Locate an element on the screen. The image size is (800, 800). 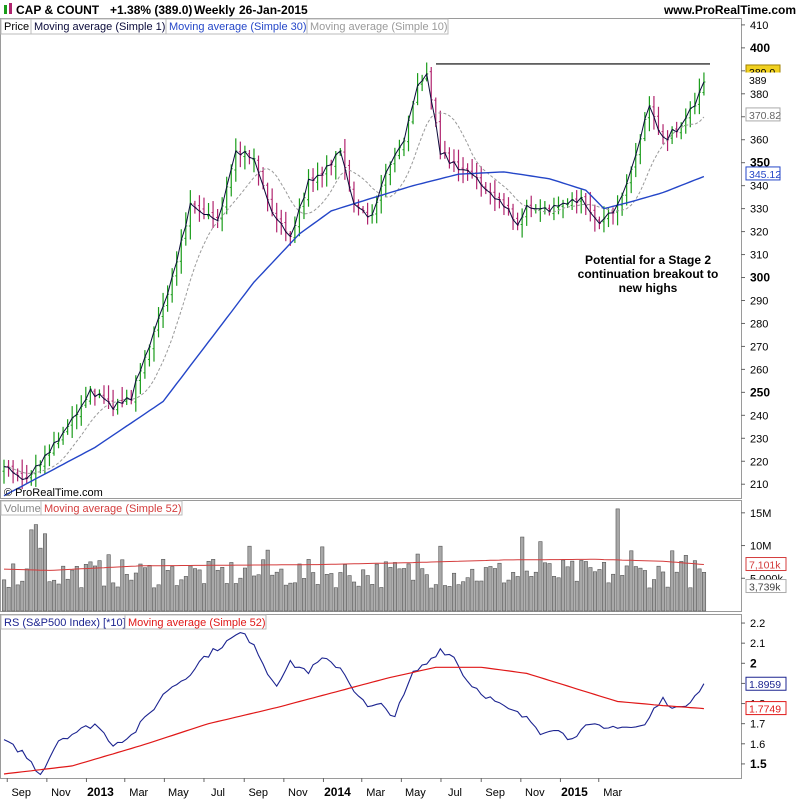
rs-value-tag is located at coordinates (766, 683).